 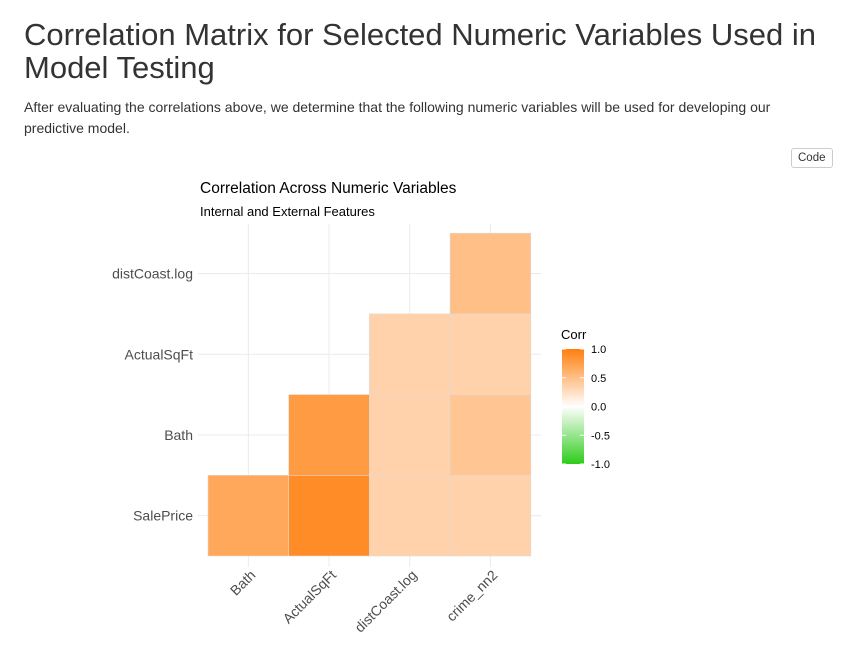 I want to click on y-axis-labels: SalePrice Bath ActualSqFt distCoast.log, so click(x=152, y=395).